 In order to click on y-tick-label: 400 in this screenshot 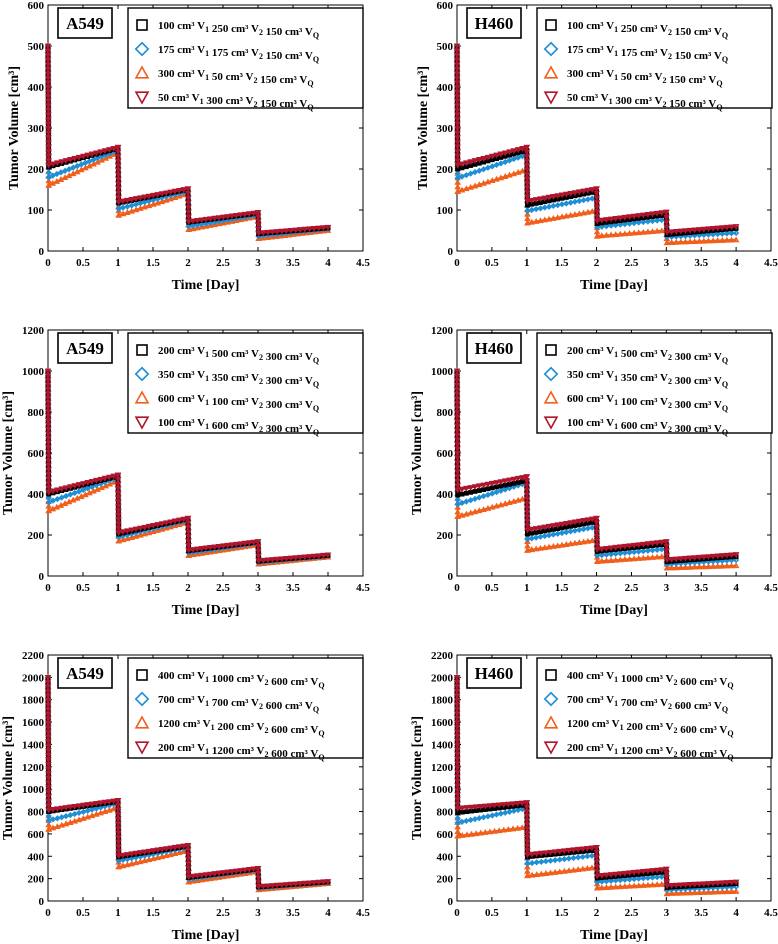, I will do `click(445, 88)`.